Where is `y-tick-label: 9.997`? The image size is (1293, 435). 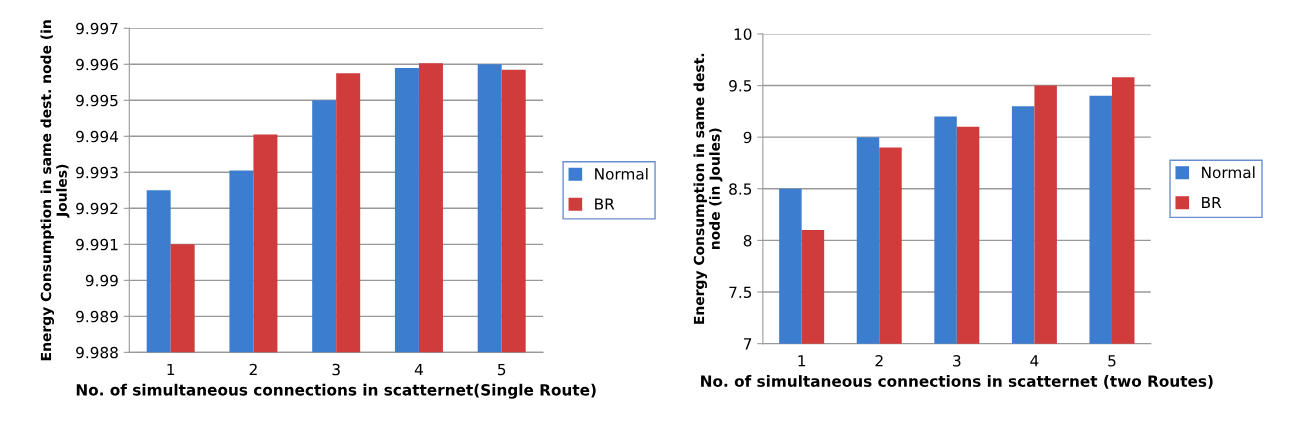
y-tick-label: 9.997 is located at coordinates (97, 28).